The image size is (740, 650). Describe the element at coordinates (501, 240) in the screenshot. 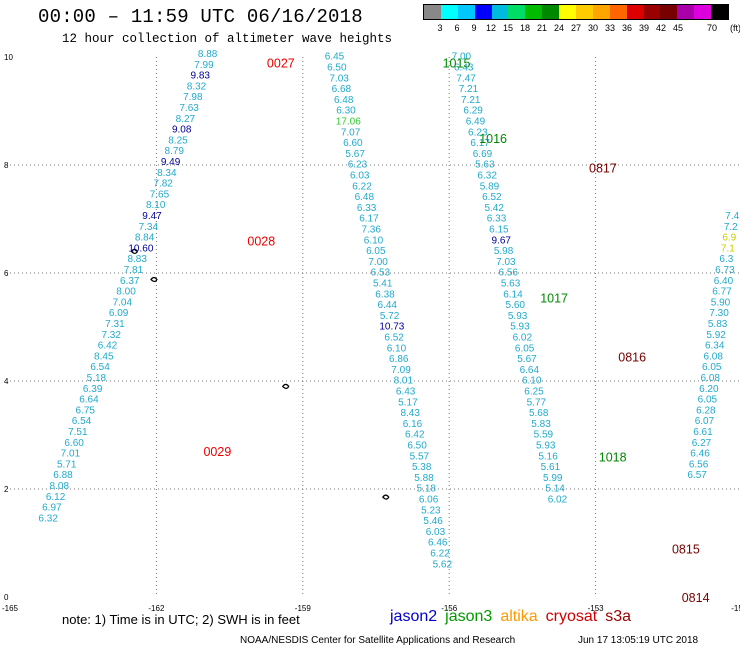

I see `swh-value: 9.67` at that location.